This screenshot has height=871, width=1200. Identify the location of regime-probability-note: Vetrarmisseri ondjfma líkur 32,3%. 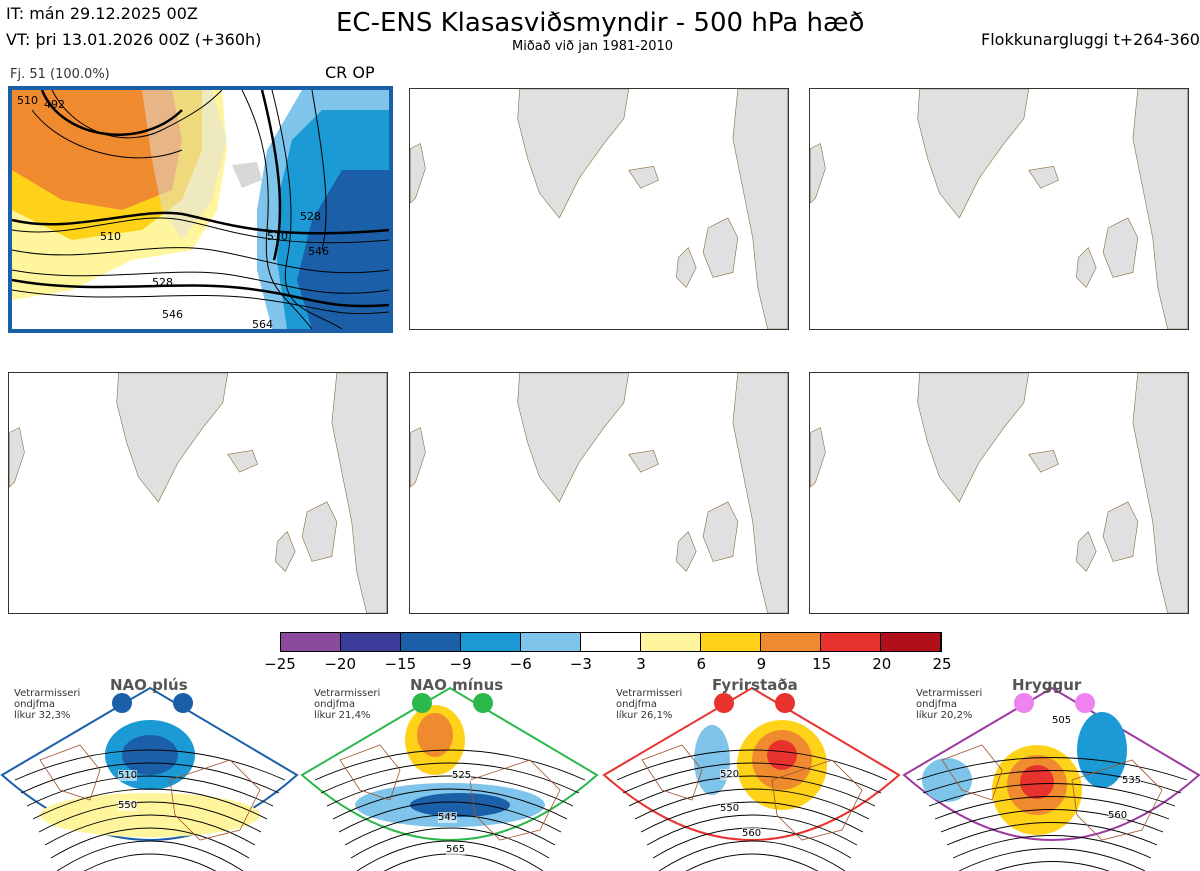
(47, 704).